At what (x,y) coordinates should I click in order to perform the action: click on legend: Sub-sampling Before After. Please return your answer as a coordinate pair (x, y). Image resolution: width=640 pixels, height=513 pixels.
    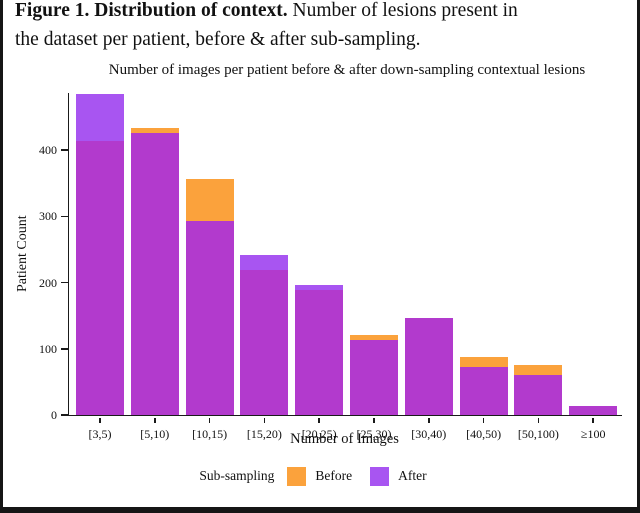
    Looking at the image, I should click on (320, 476).